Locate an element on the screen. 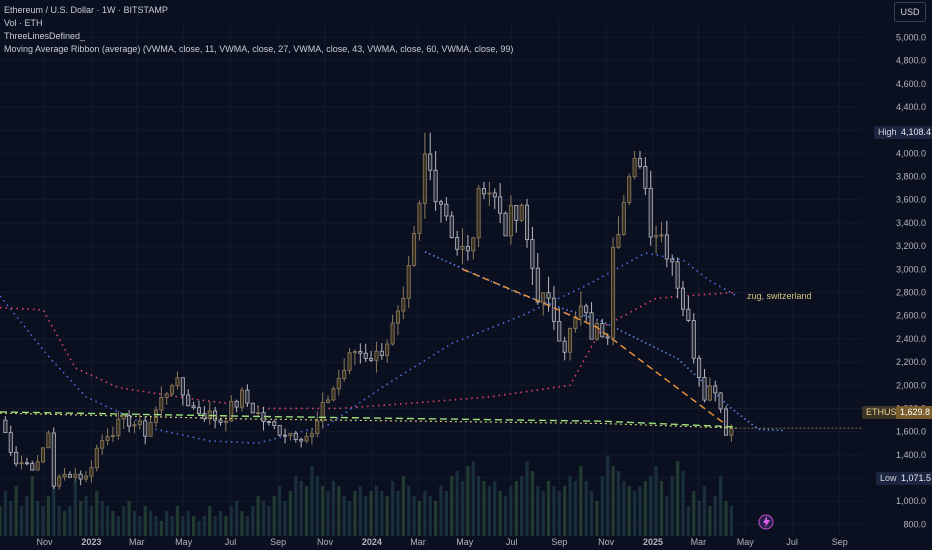 This screenshot has width=932, height=550. y-tick-label: 800.0 is located at coordinates (914, 524).